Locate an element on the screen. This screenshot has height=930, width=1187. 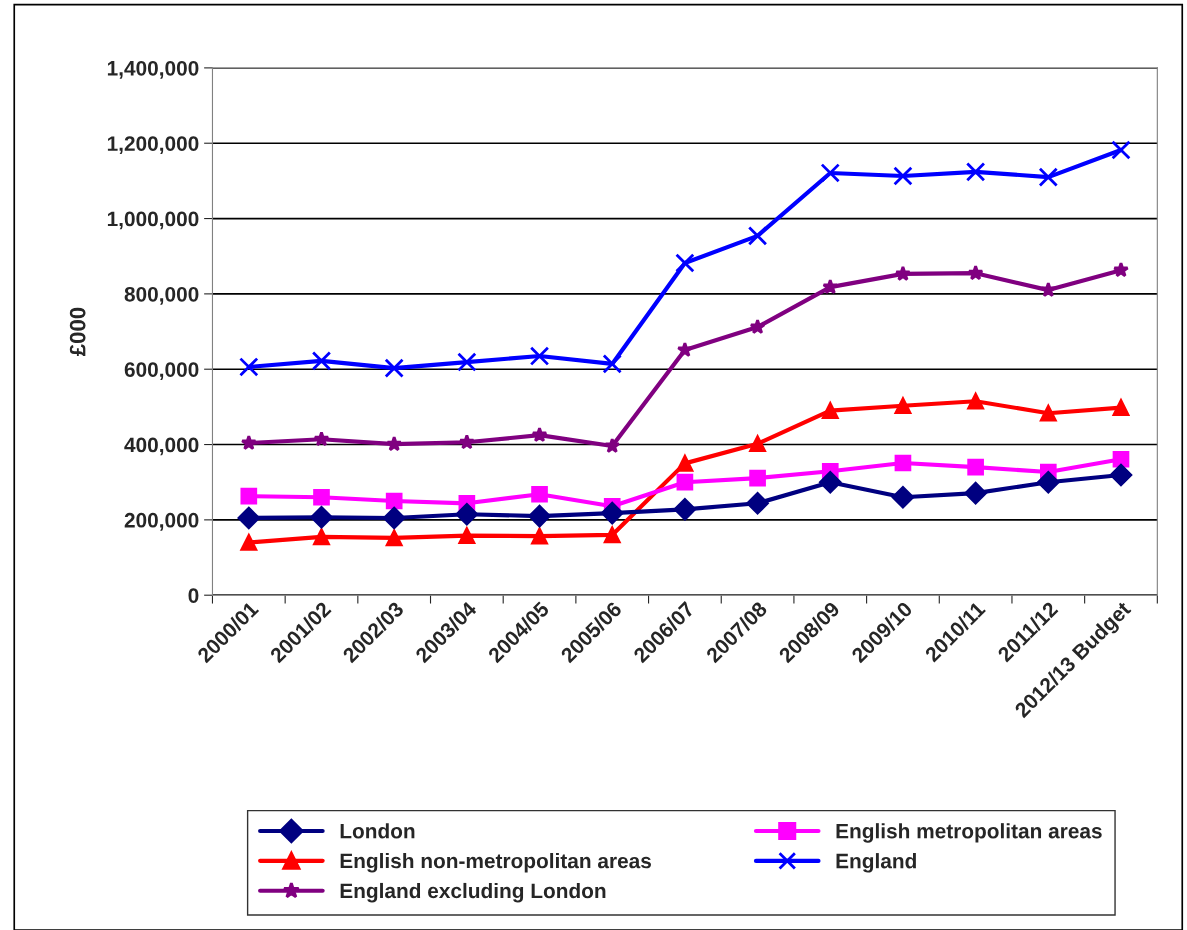
legend-label: England is located at coordinates (876, 863).